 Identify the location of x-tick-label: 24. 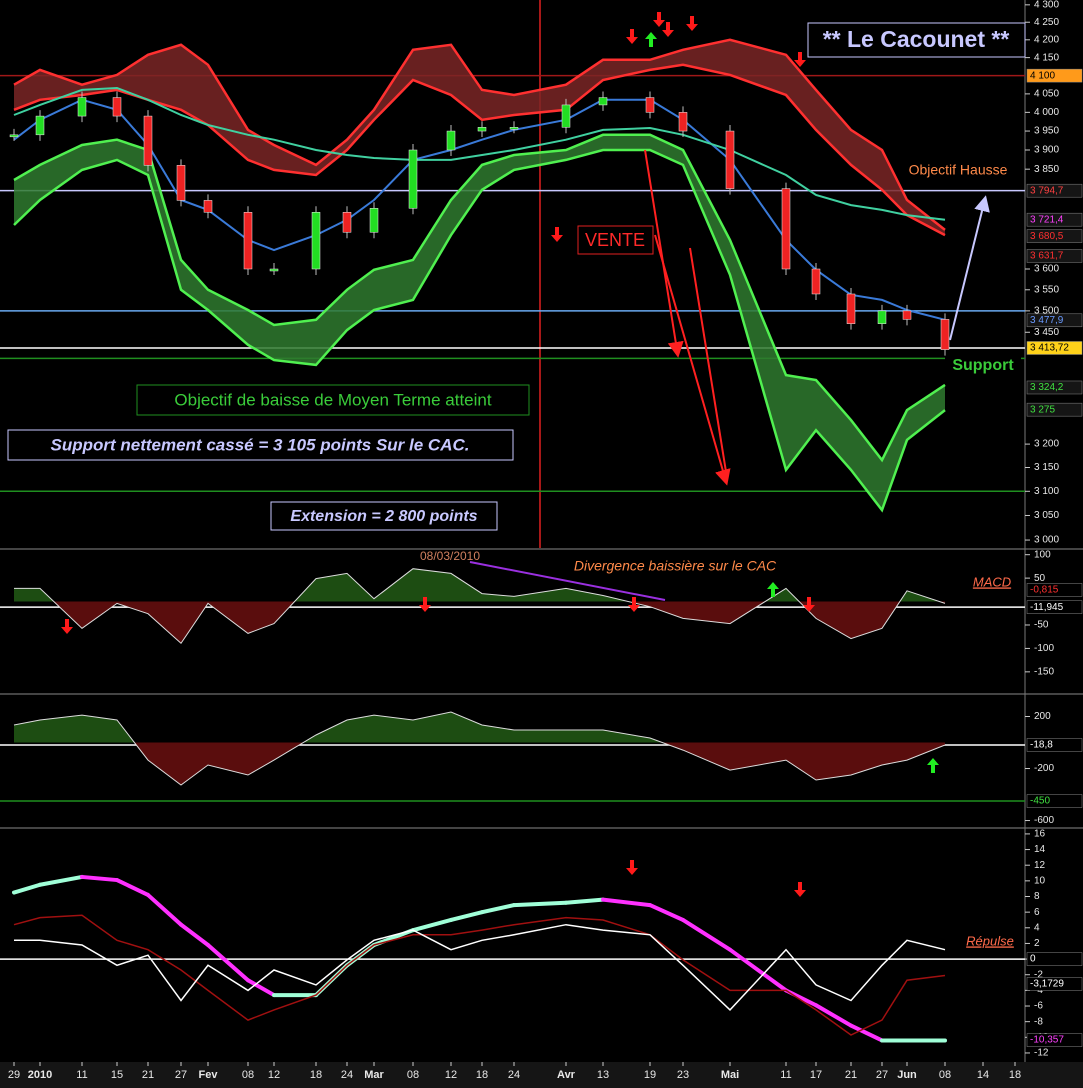
(514, 1075).